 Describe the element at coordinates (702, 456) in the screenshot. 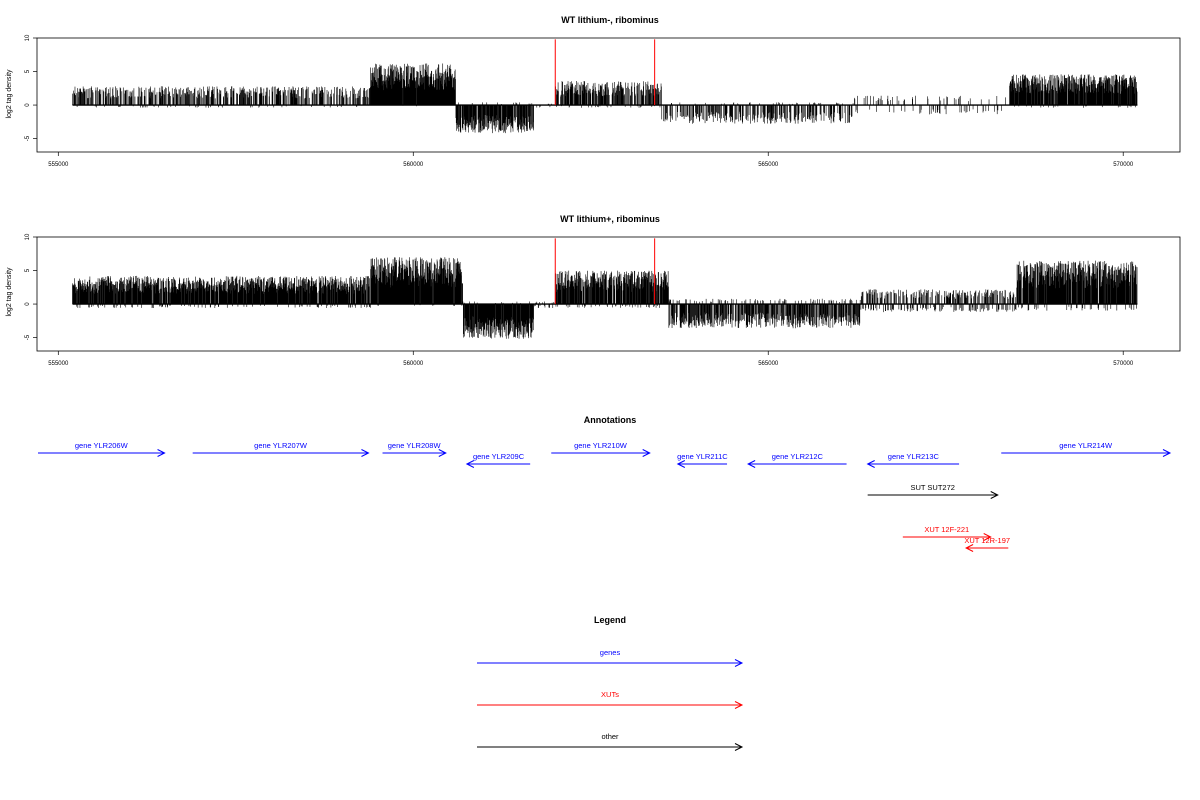

I see `feature-label: gene YLR211C` at that location.